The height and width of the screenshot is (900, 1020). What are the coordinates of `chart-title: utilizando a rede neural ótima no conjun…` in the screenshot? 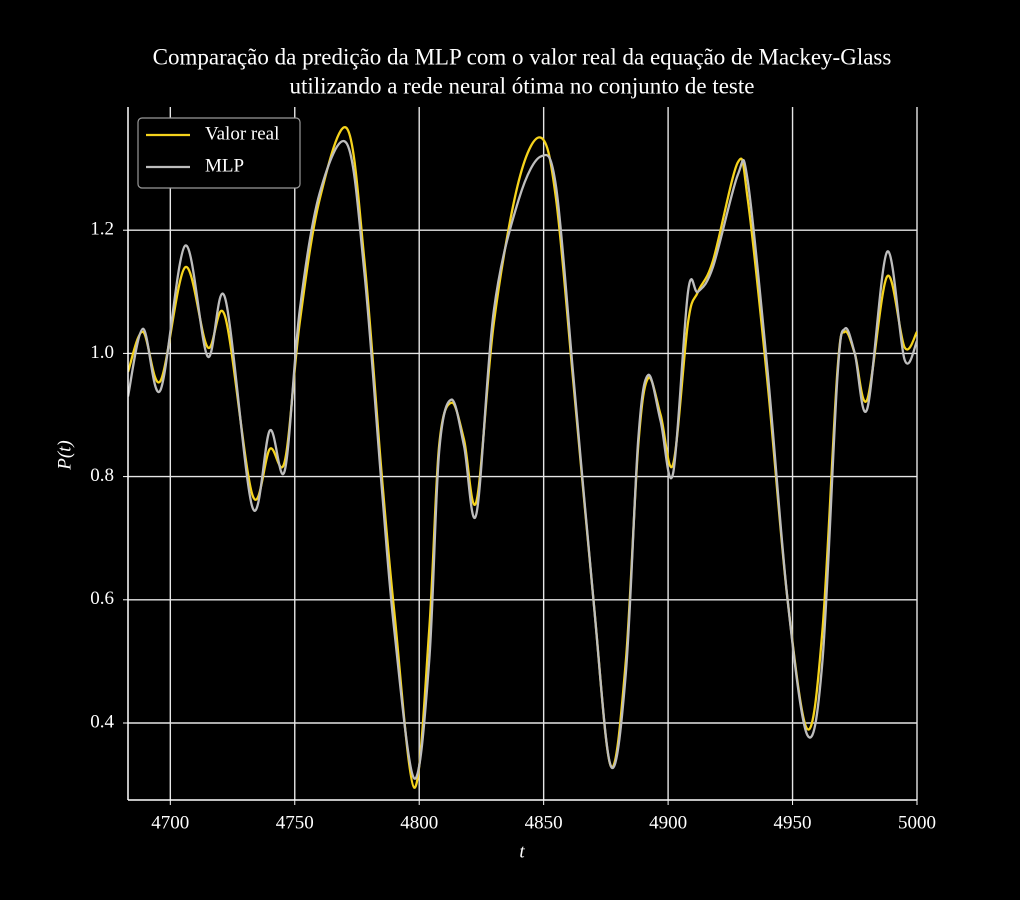 It's located at (522, 85).